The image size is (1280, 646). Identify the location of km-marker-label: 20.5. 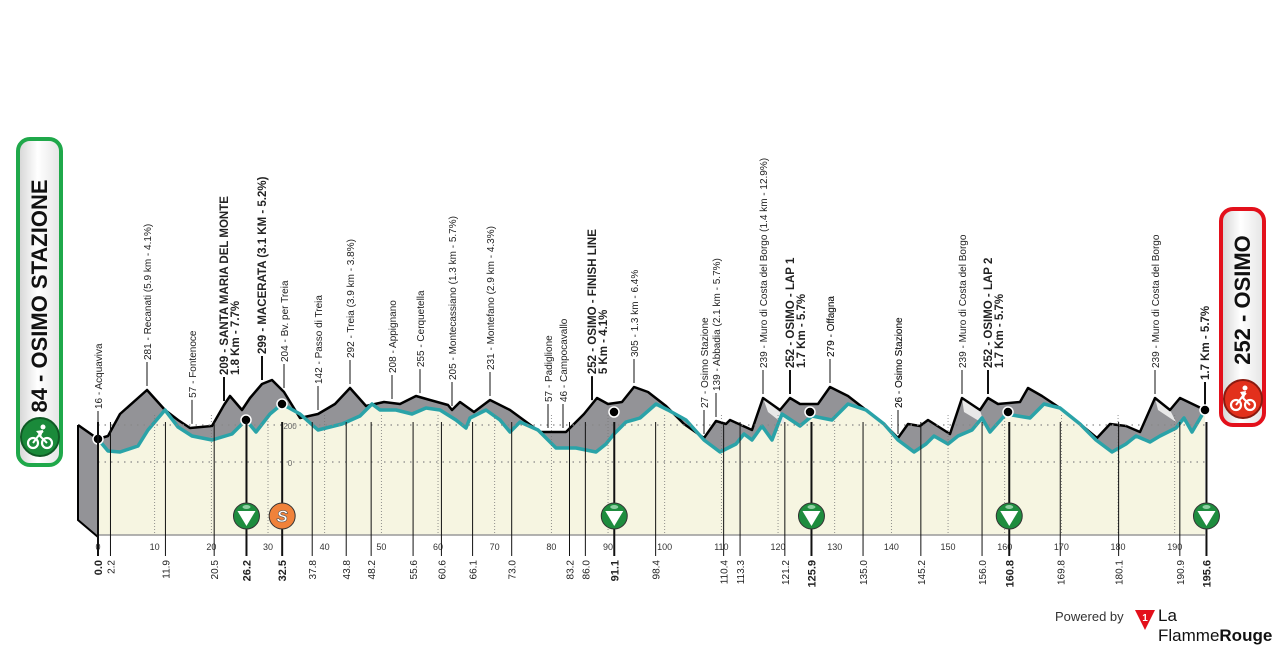
(215, 570).